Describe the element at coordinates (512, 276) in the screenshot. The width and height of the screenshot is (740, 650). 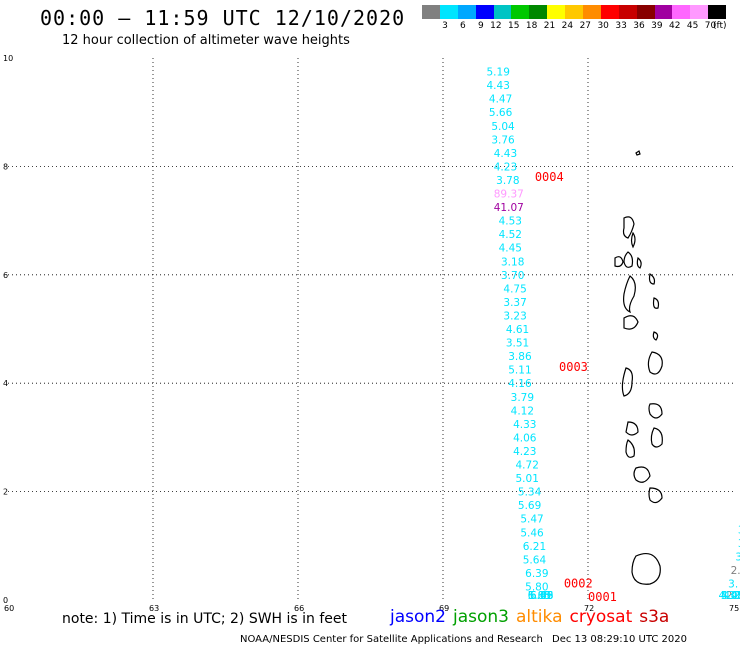
I see `wave-height-label: 3.70` at that location.